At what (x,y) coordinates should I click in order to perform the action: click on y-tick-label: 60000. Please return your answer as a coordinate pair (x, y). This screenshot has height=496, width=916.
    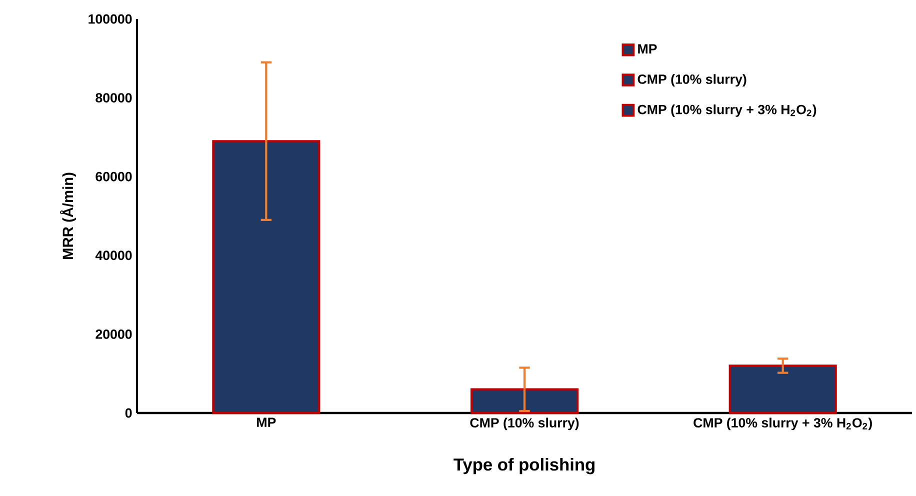
    Looking at the image, I should click on (114, 177).